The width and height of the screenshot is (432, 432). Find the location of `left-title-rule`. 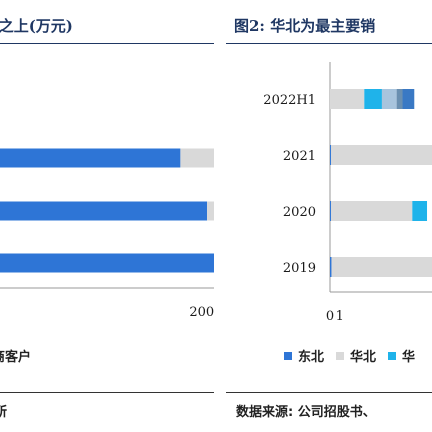

left-title-rule is located at coordinates (107, 43).